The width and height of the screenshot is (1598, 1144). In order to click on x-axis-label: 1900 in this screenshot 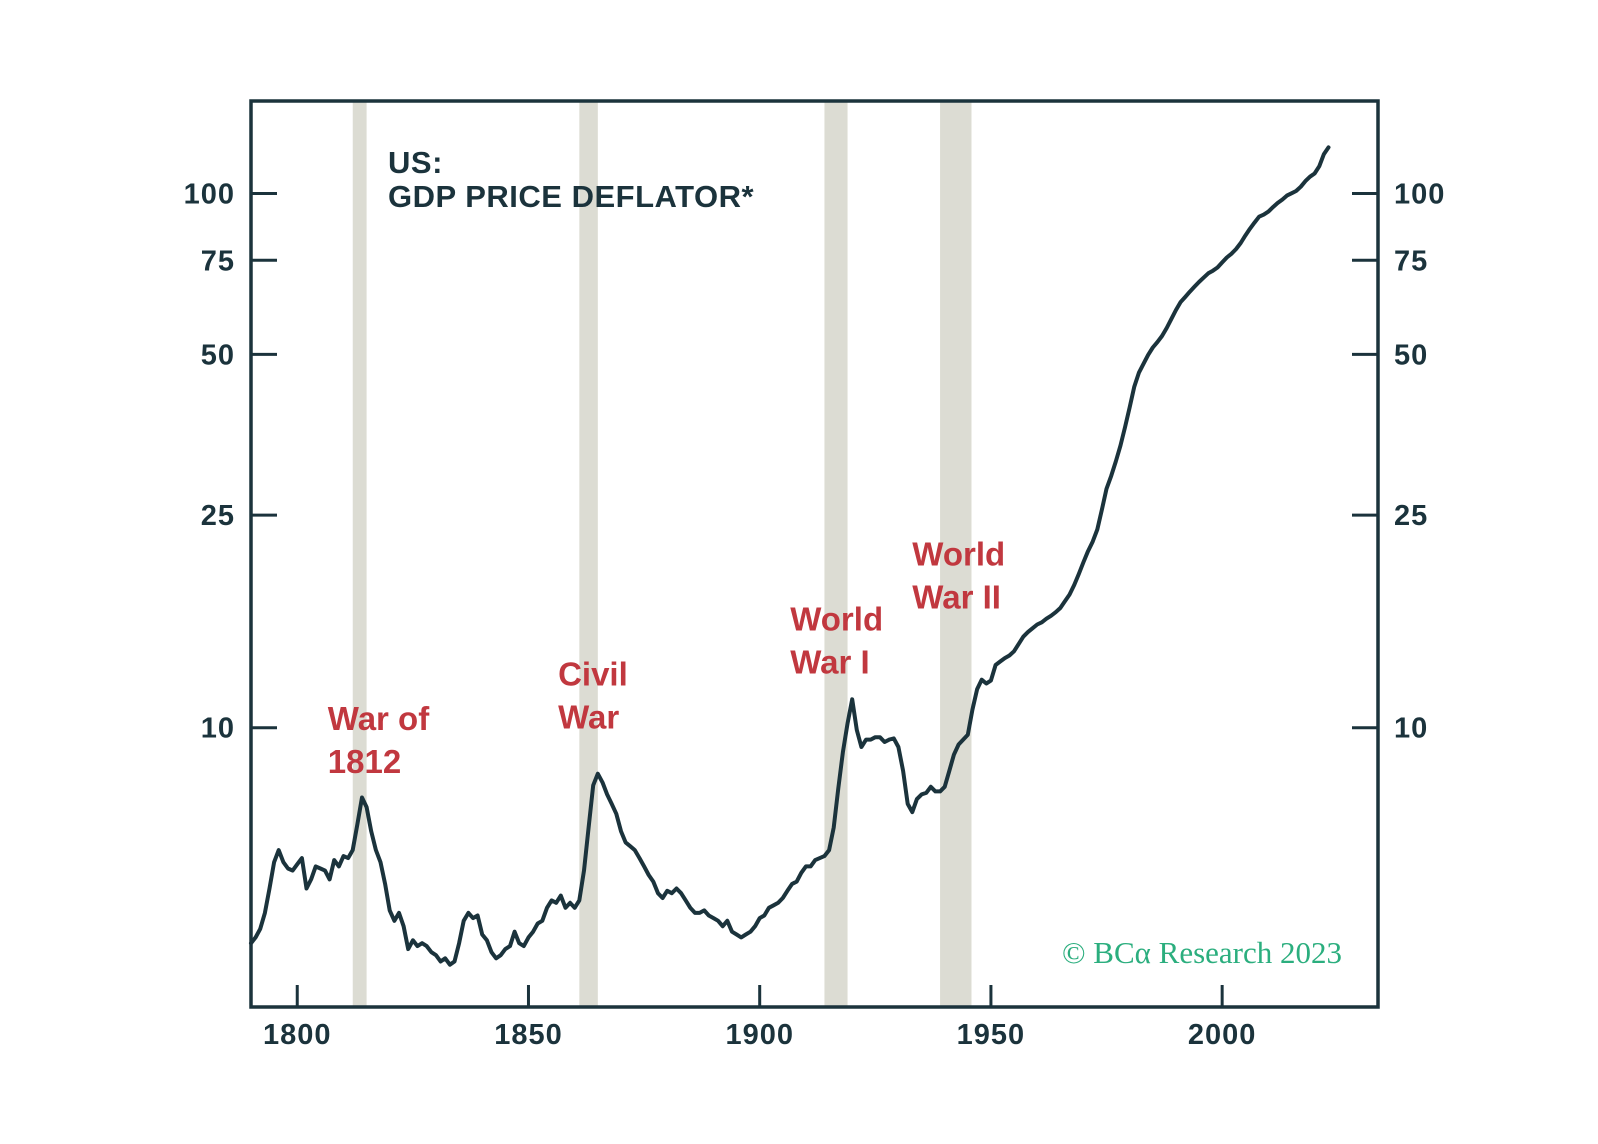, I will do `click(759, 1035)`.